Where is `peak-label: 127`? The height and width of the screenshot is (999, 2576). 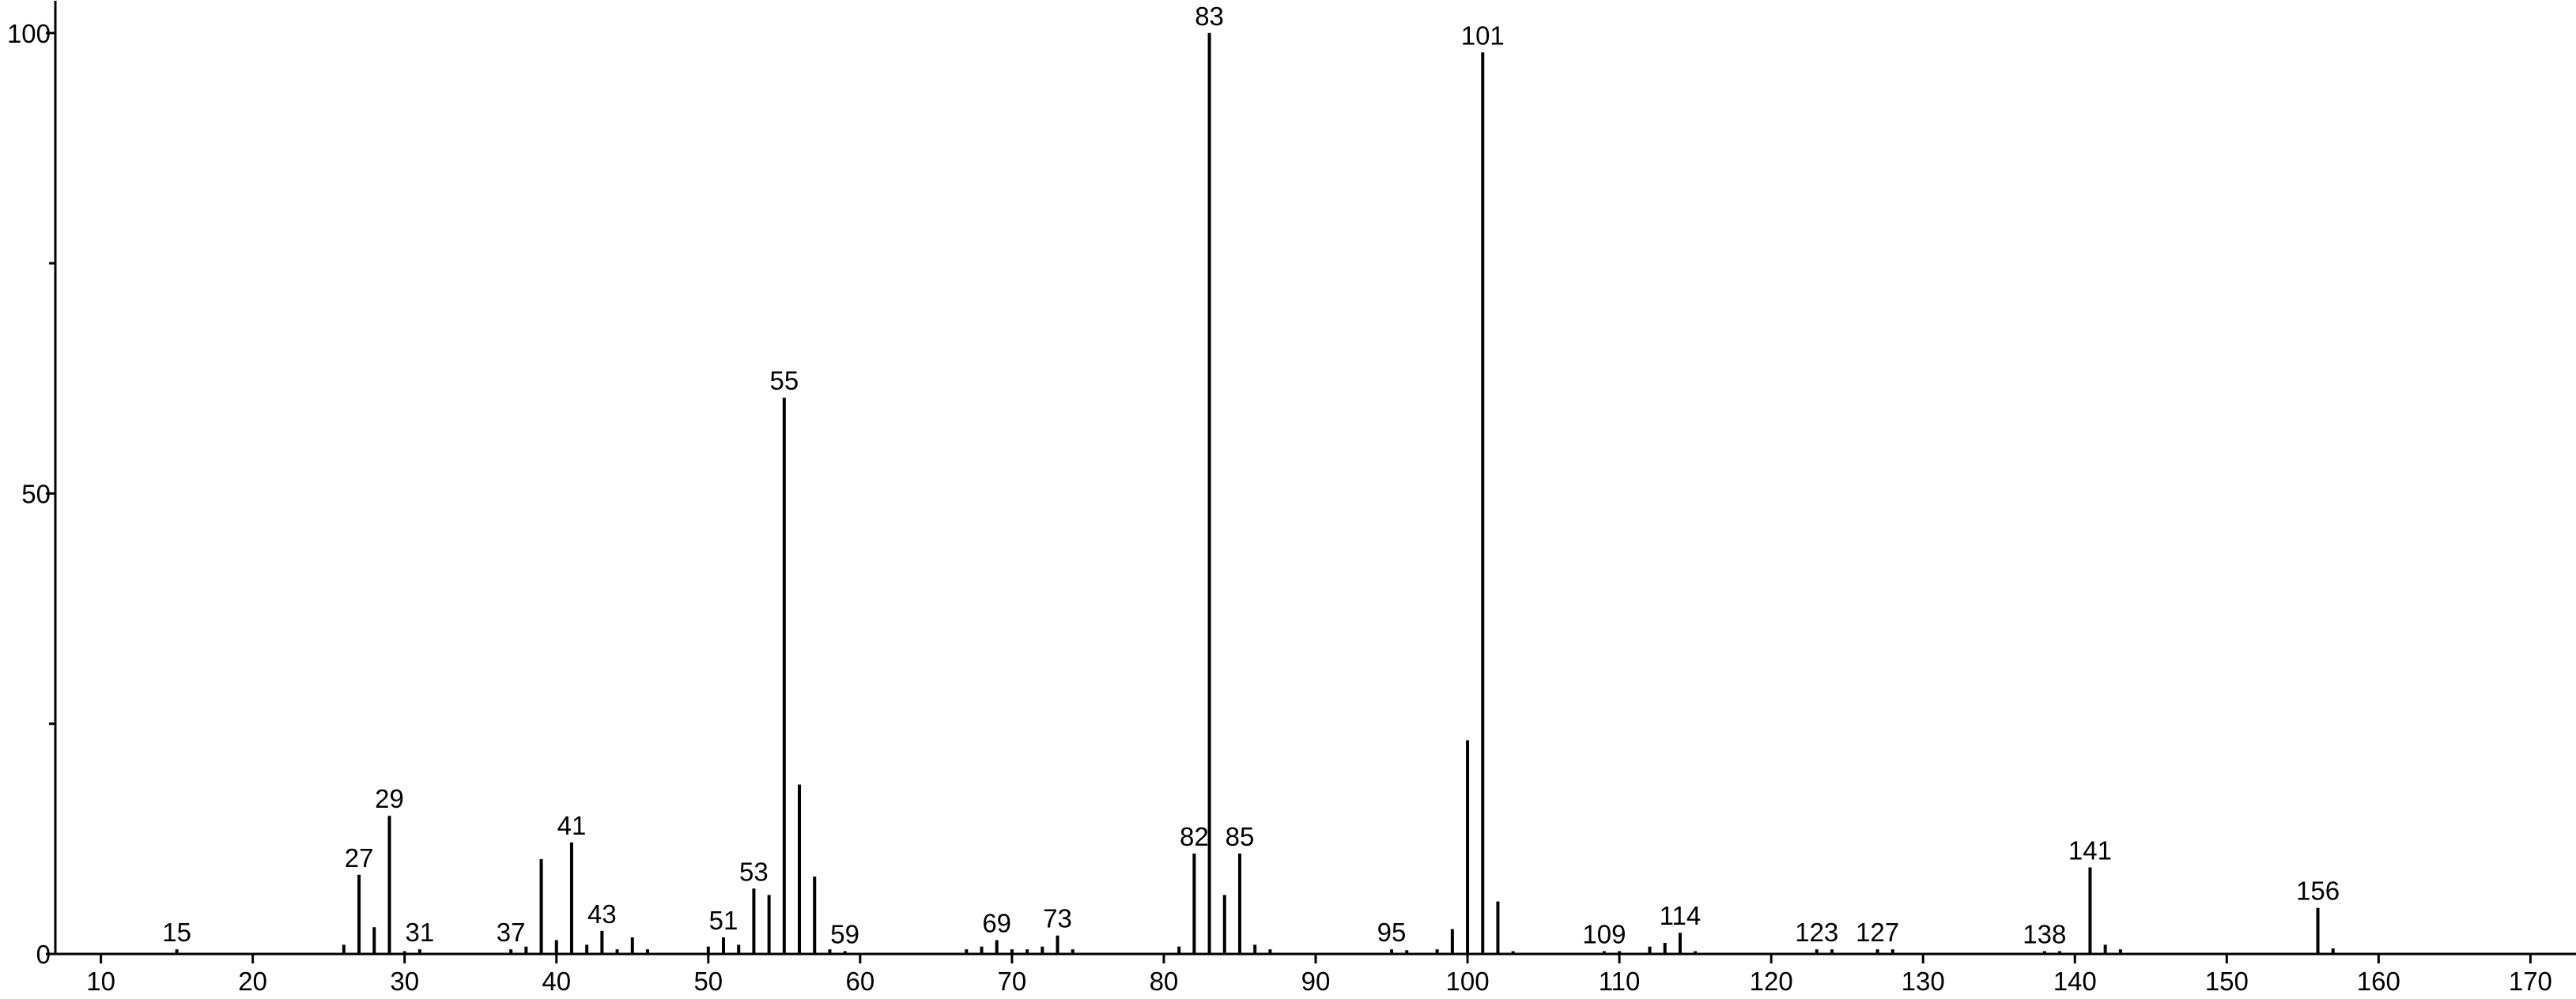
peak-label: 127 is located at coordinates (1877, 932).